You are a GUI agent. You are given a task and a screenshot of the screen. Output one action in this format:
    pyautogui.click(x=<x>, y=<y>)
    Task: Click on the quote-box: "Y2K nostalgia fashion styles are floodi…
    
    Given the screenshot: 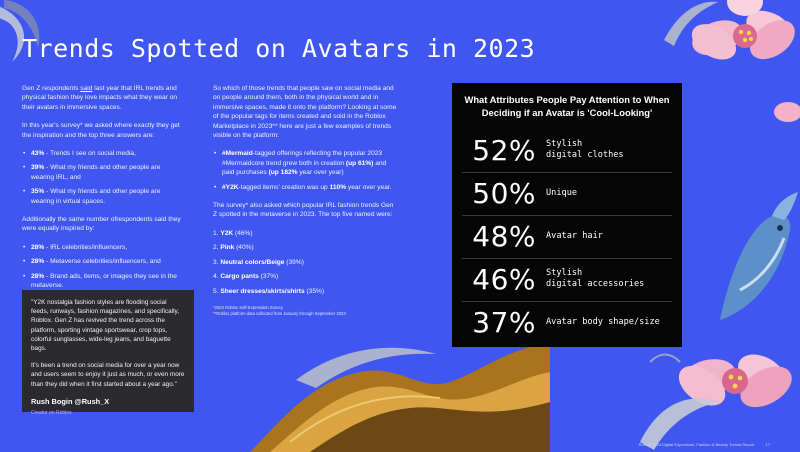 What is the action you would take?
    pyautogui.click(x=108, y=353)
    